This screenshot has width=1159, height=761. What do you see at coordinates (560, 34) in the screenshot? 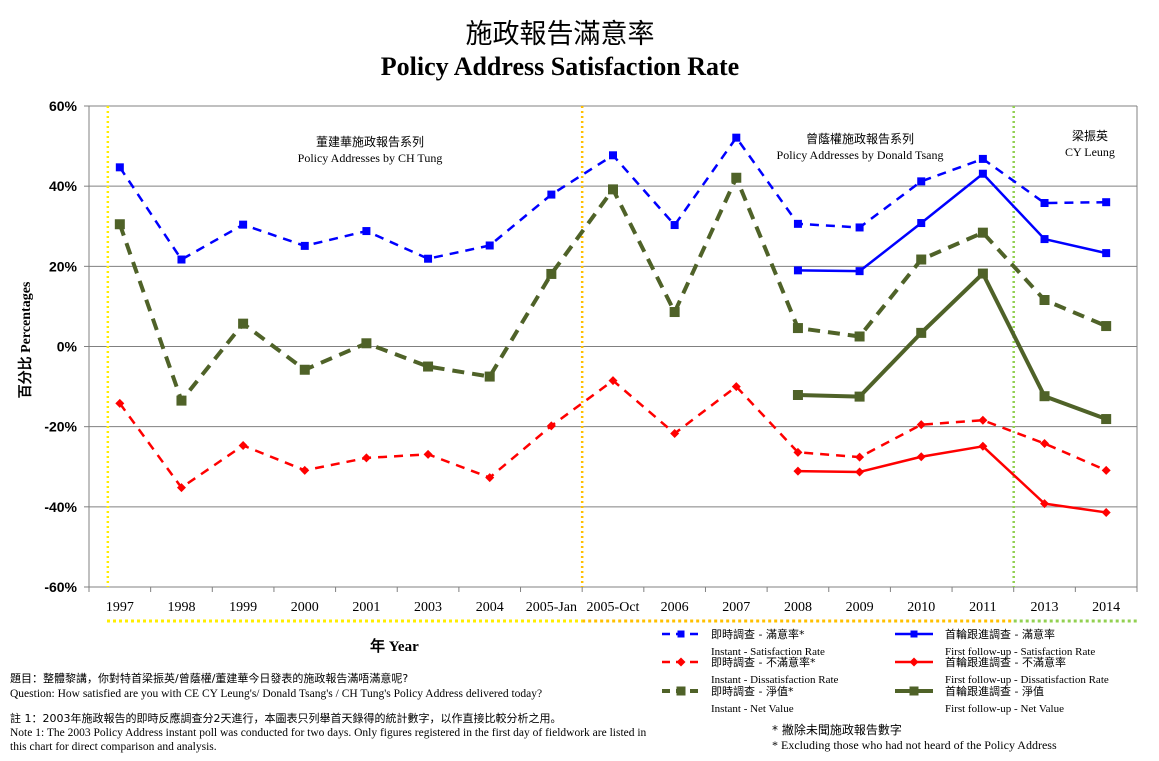
I see `chart-title-chinese: 施政報告滿意率` at bounding box center [560, 34].